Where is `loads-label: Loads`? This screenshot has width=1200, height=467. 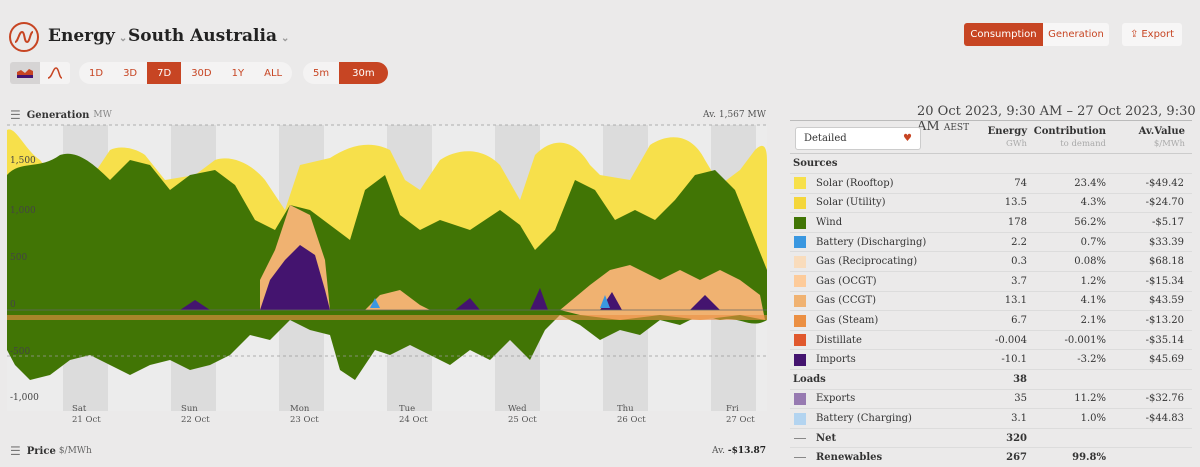 loads-label: Loads is located at coordinates (888, 379).